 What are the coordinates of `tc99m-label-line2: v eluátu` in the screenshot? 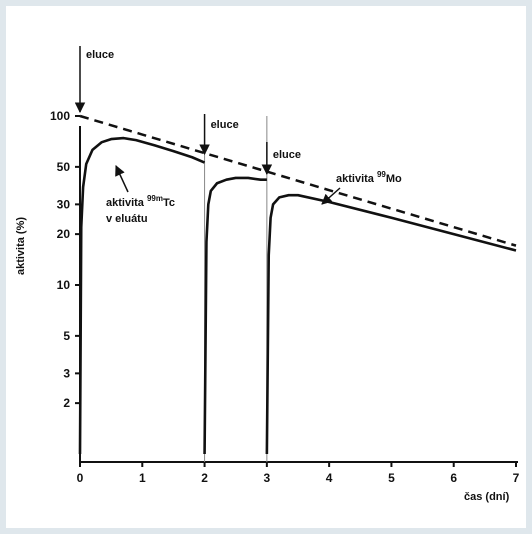 It's located at (127, 219).